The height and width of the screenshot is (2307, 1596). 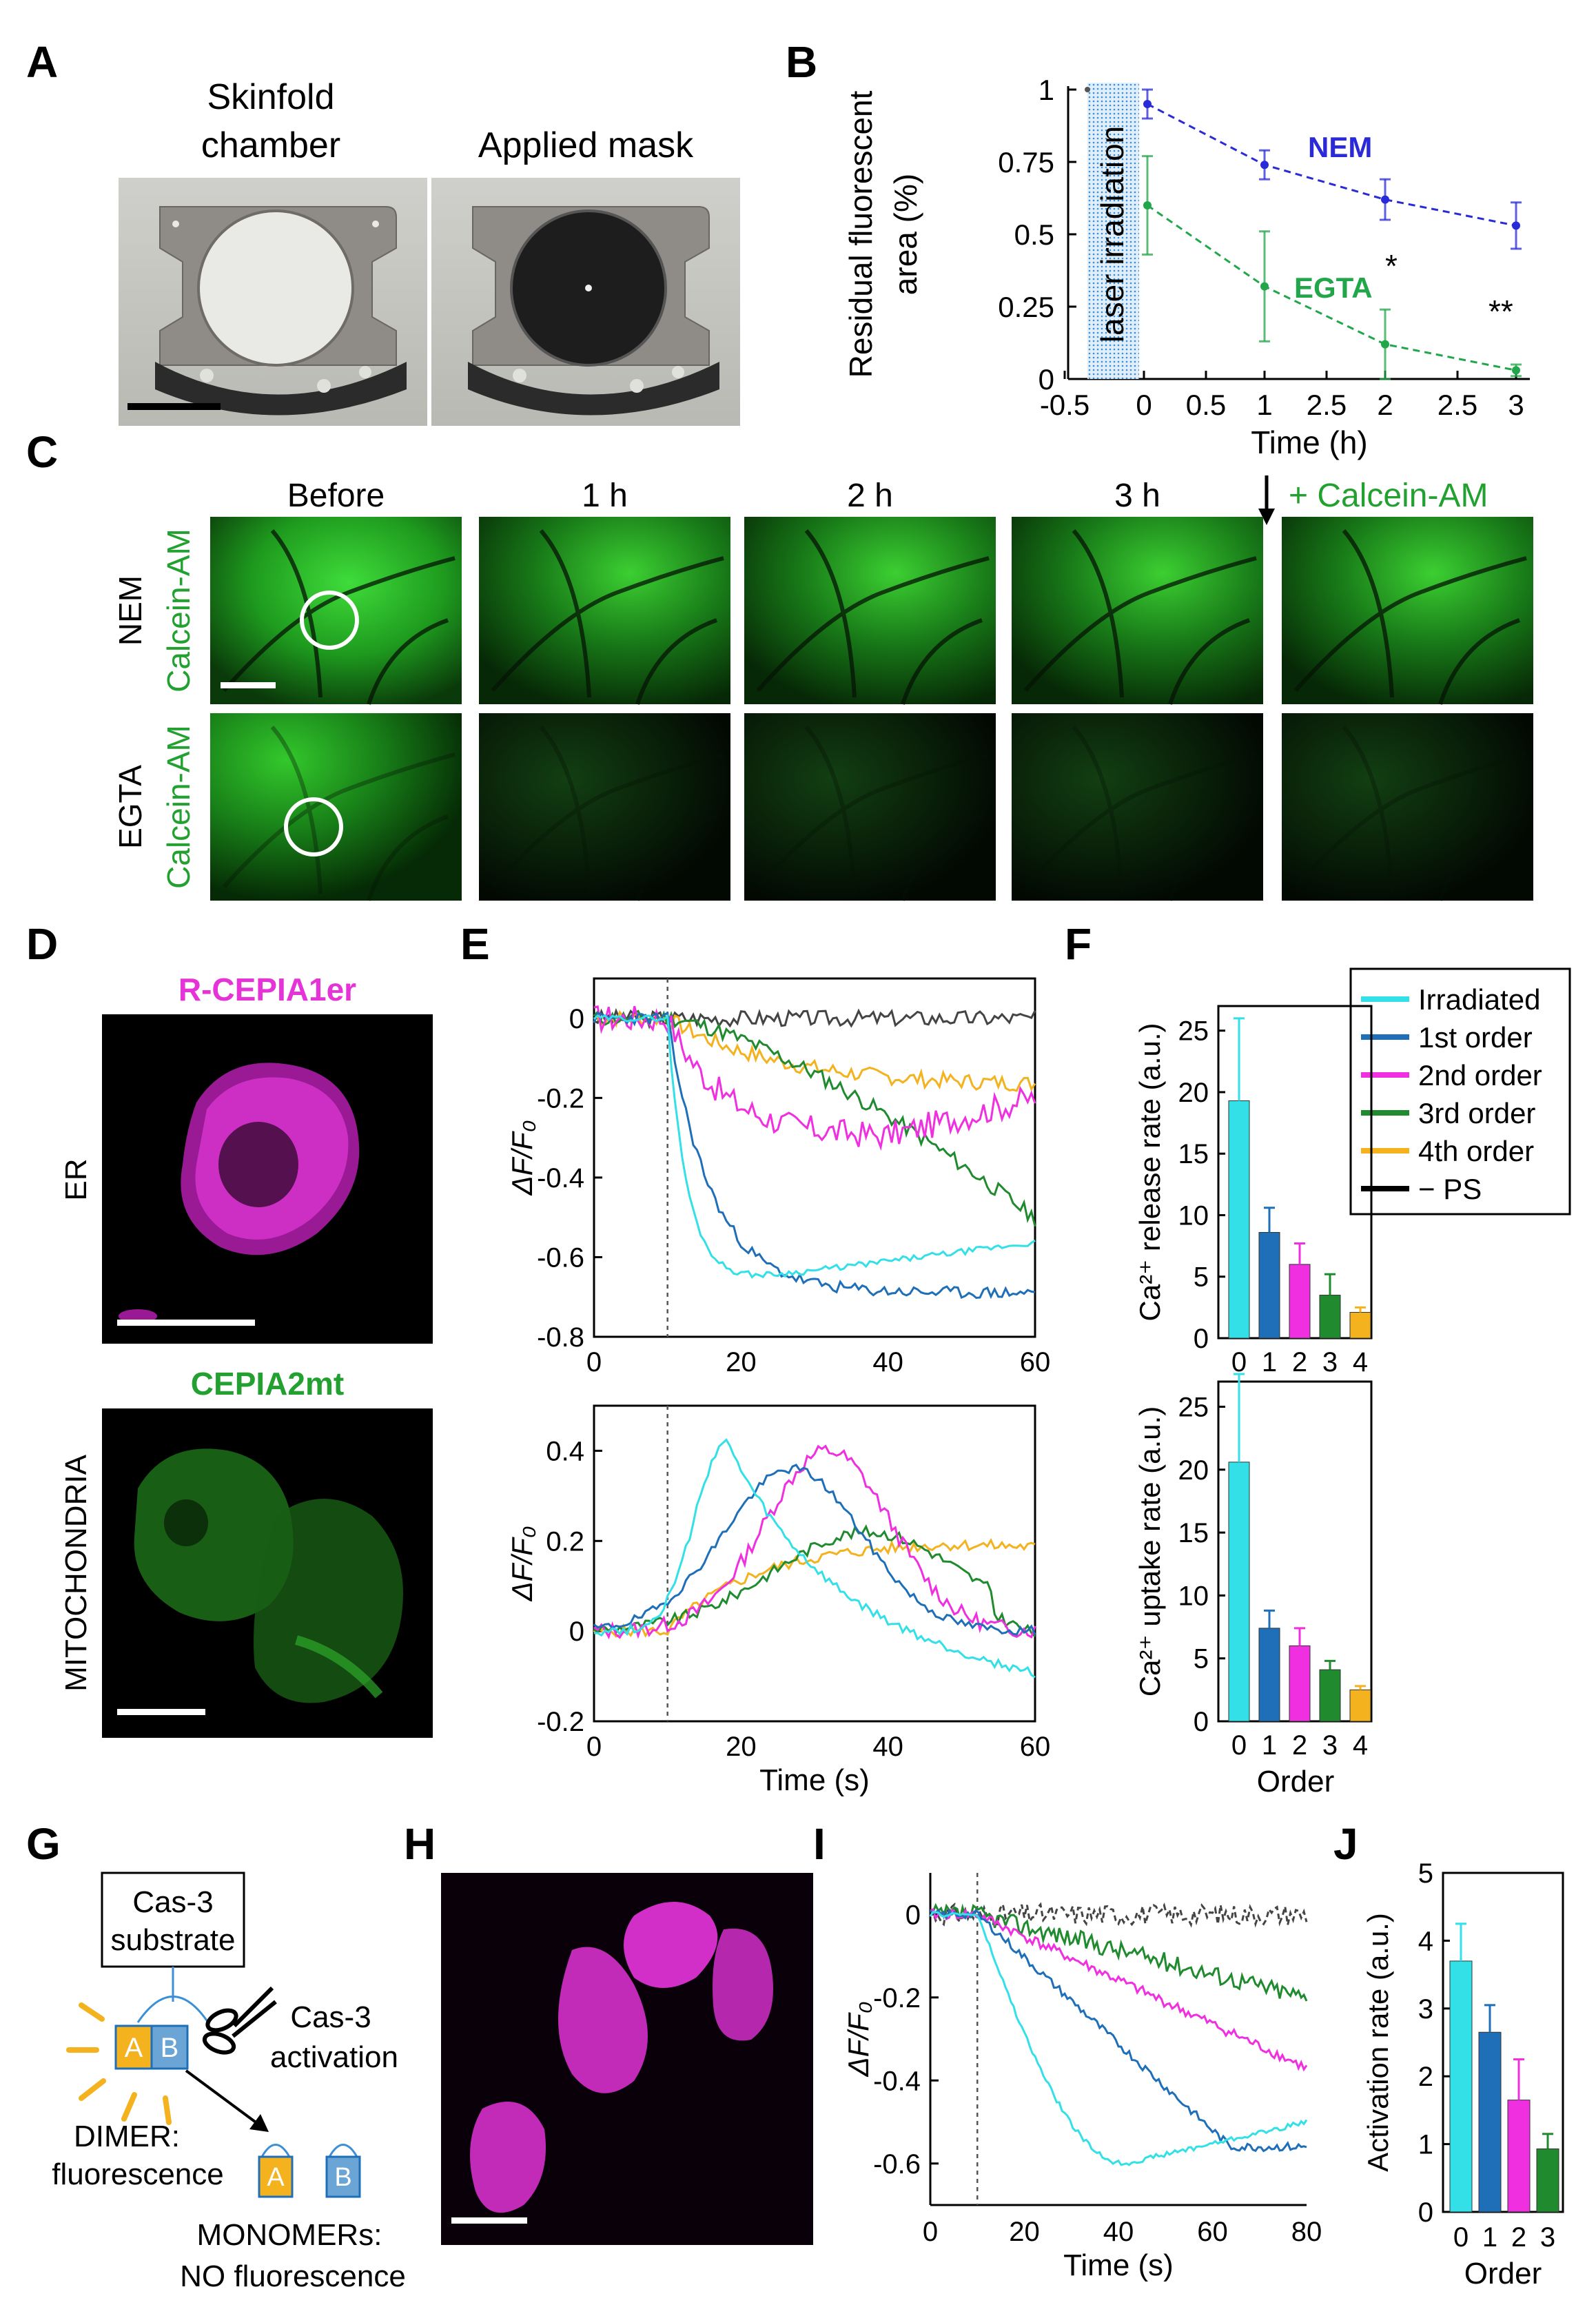 I want to click on panel-h: H, so click(x=608, y=2032).